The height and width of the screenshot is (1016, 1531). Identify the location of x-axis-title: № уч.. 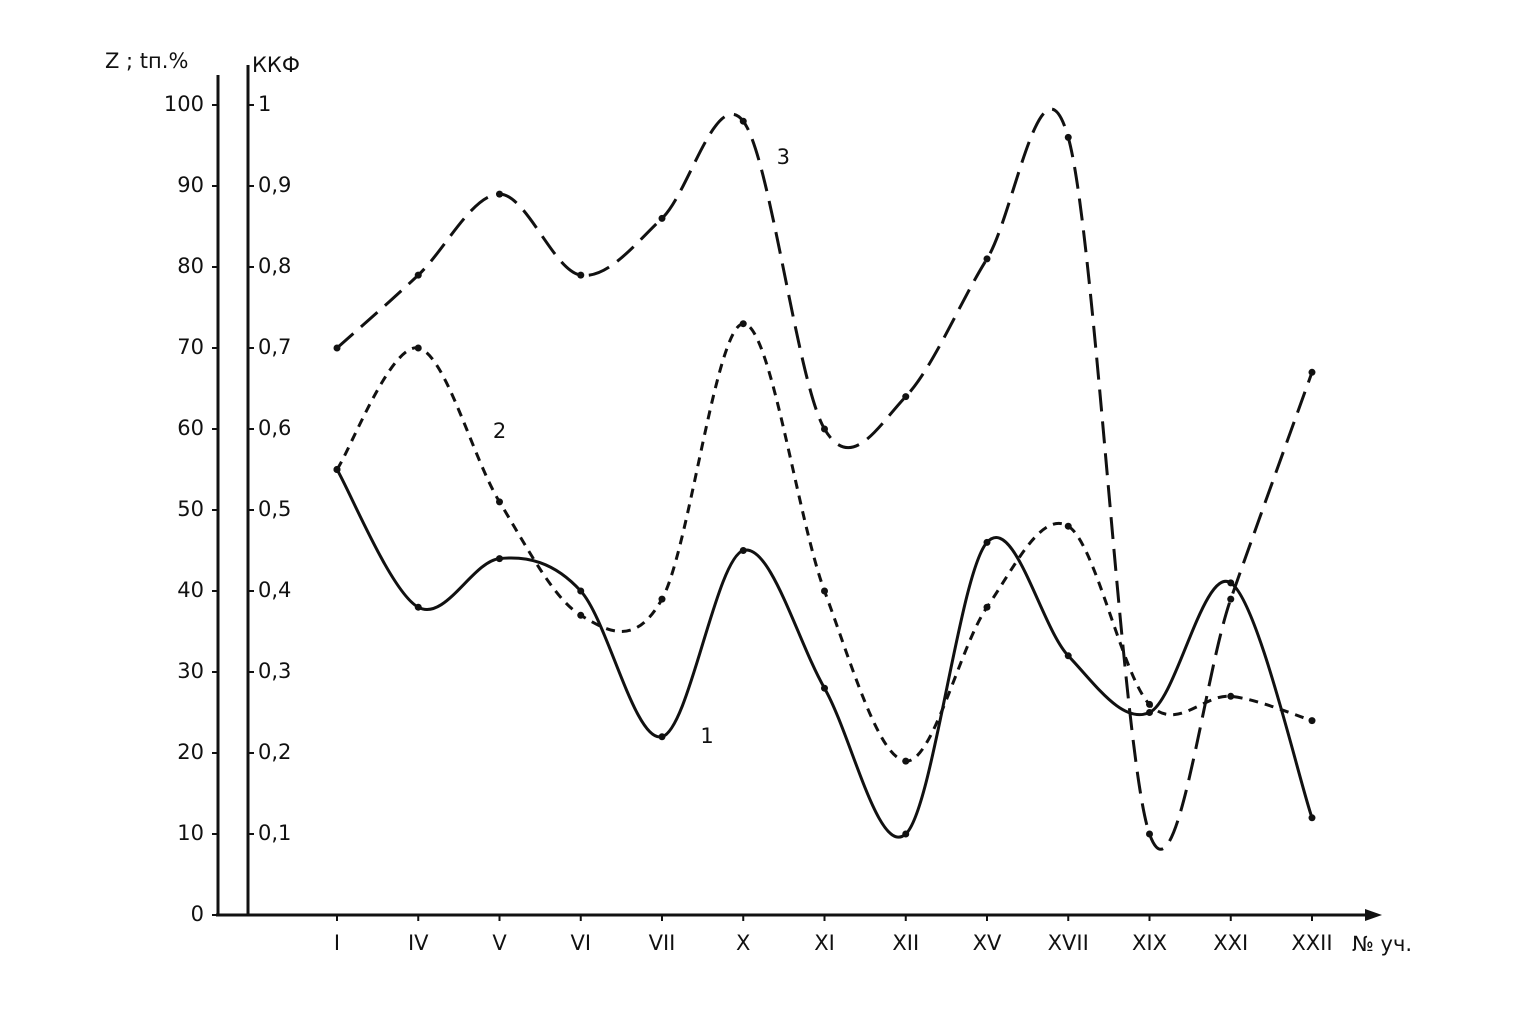
(1382, 944).